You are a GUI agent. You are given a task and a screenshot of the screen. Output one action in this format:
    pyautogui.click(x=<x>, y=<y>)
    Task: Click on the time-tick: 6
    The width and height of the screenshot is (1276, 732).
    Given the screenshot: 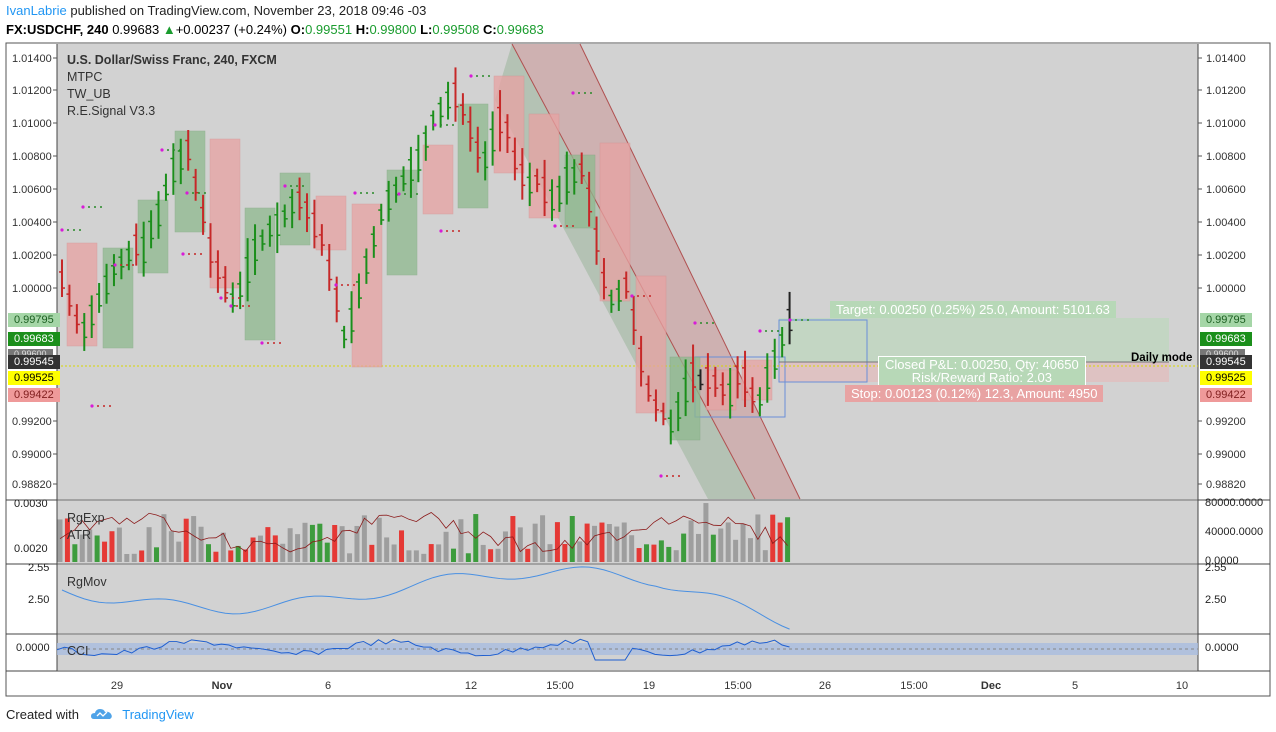 What is the action you would take?
    pyautogui.click(x=328, y=686)
    